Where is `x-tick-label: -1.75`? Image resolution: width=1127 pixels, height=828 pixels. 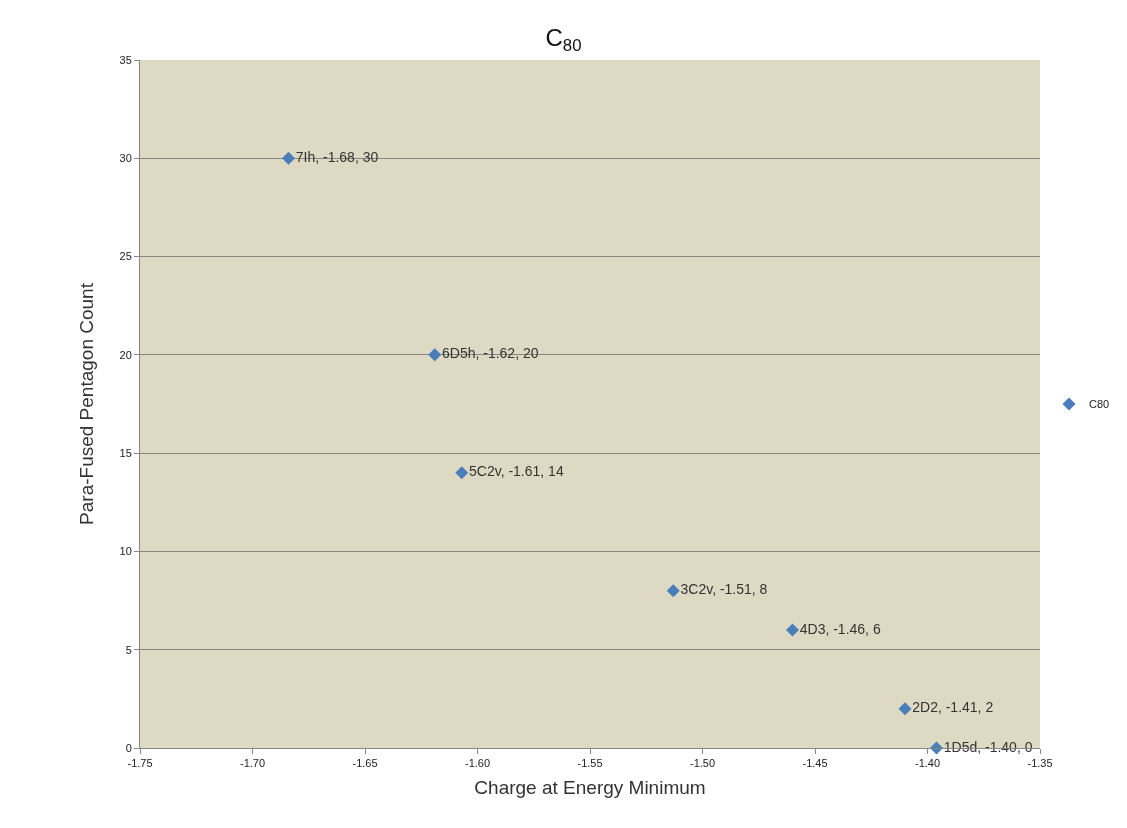 x-tick-label: -1.75 is located at coordinates (140, 763).